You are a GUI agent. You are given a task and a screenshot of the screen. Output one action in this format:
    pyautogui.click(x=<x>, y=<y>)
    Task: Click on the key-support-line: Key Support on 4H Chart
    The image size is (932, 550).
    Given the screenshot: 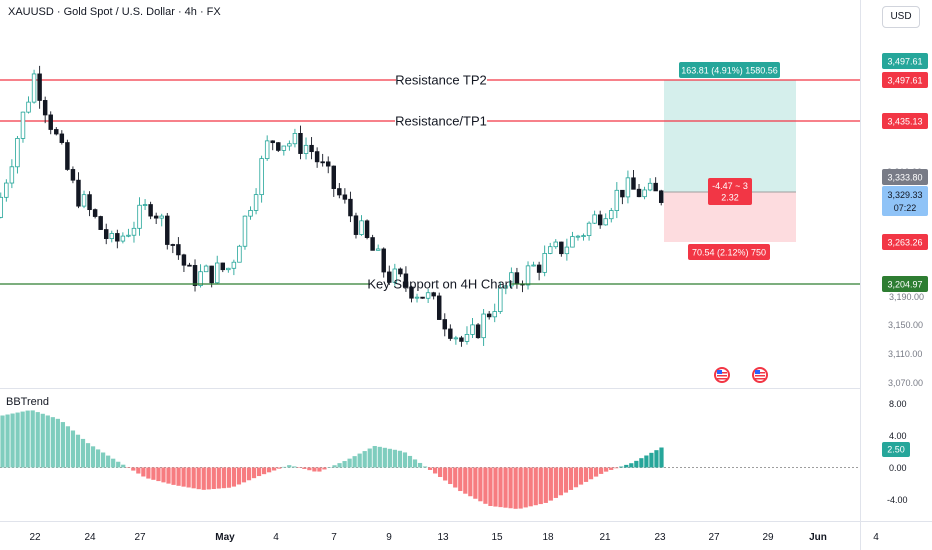 What is the action you would take?
    pyautogui.click(x=430, y=284)
    